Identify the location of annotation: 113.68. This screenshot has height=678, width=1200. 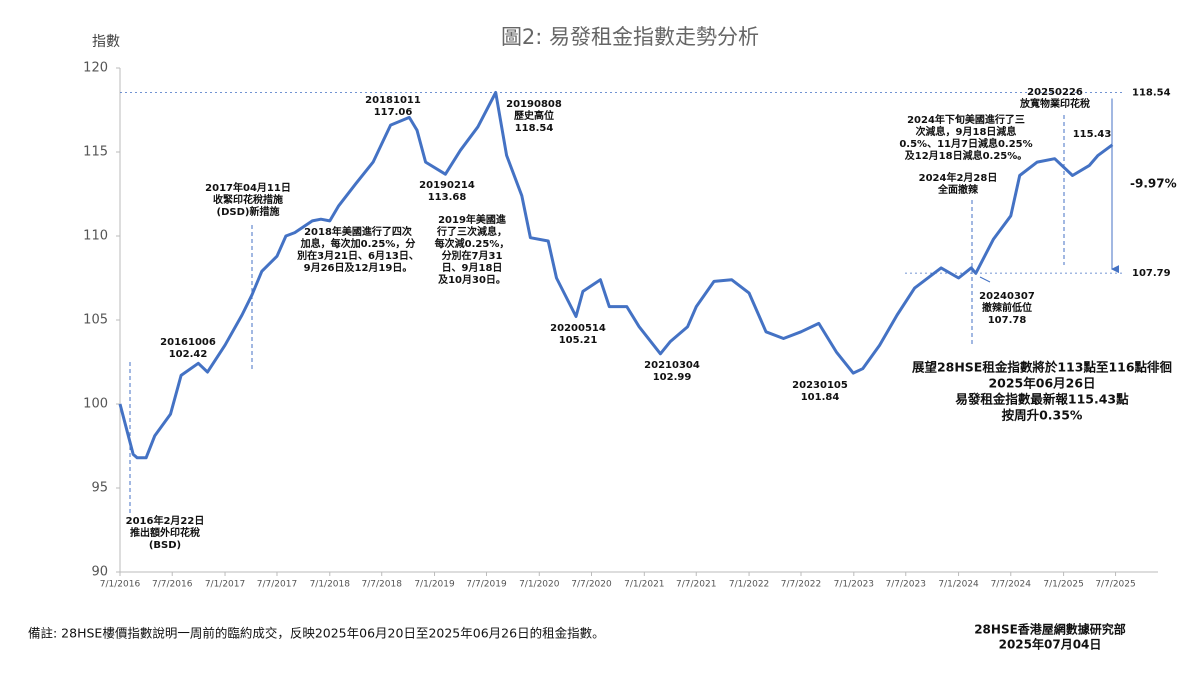
(447, 197).